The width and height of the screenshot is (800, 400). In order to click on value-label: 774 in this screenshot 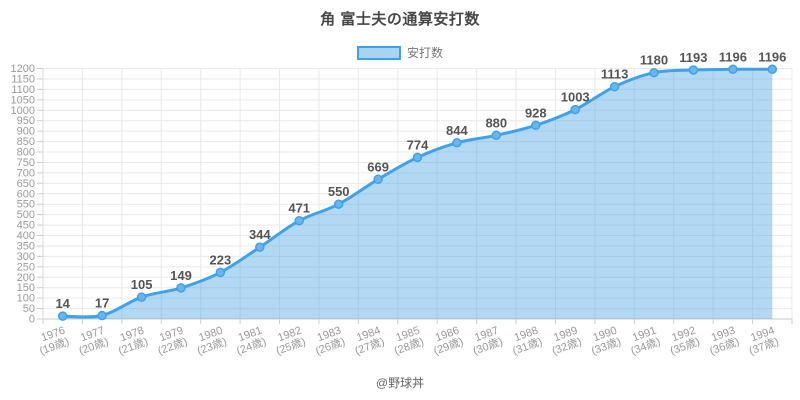, I will do `click(418, 144)`.